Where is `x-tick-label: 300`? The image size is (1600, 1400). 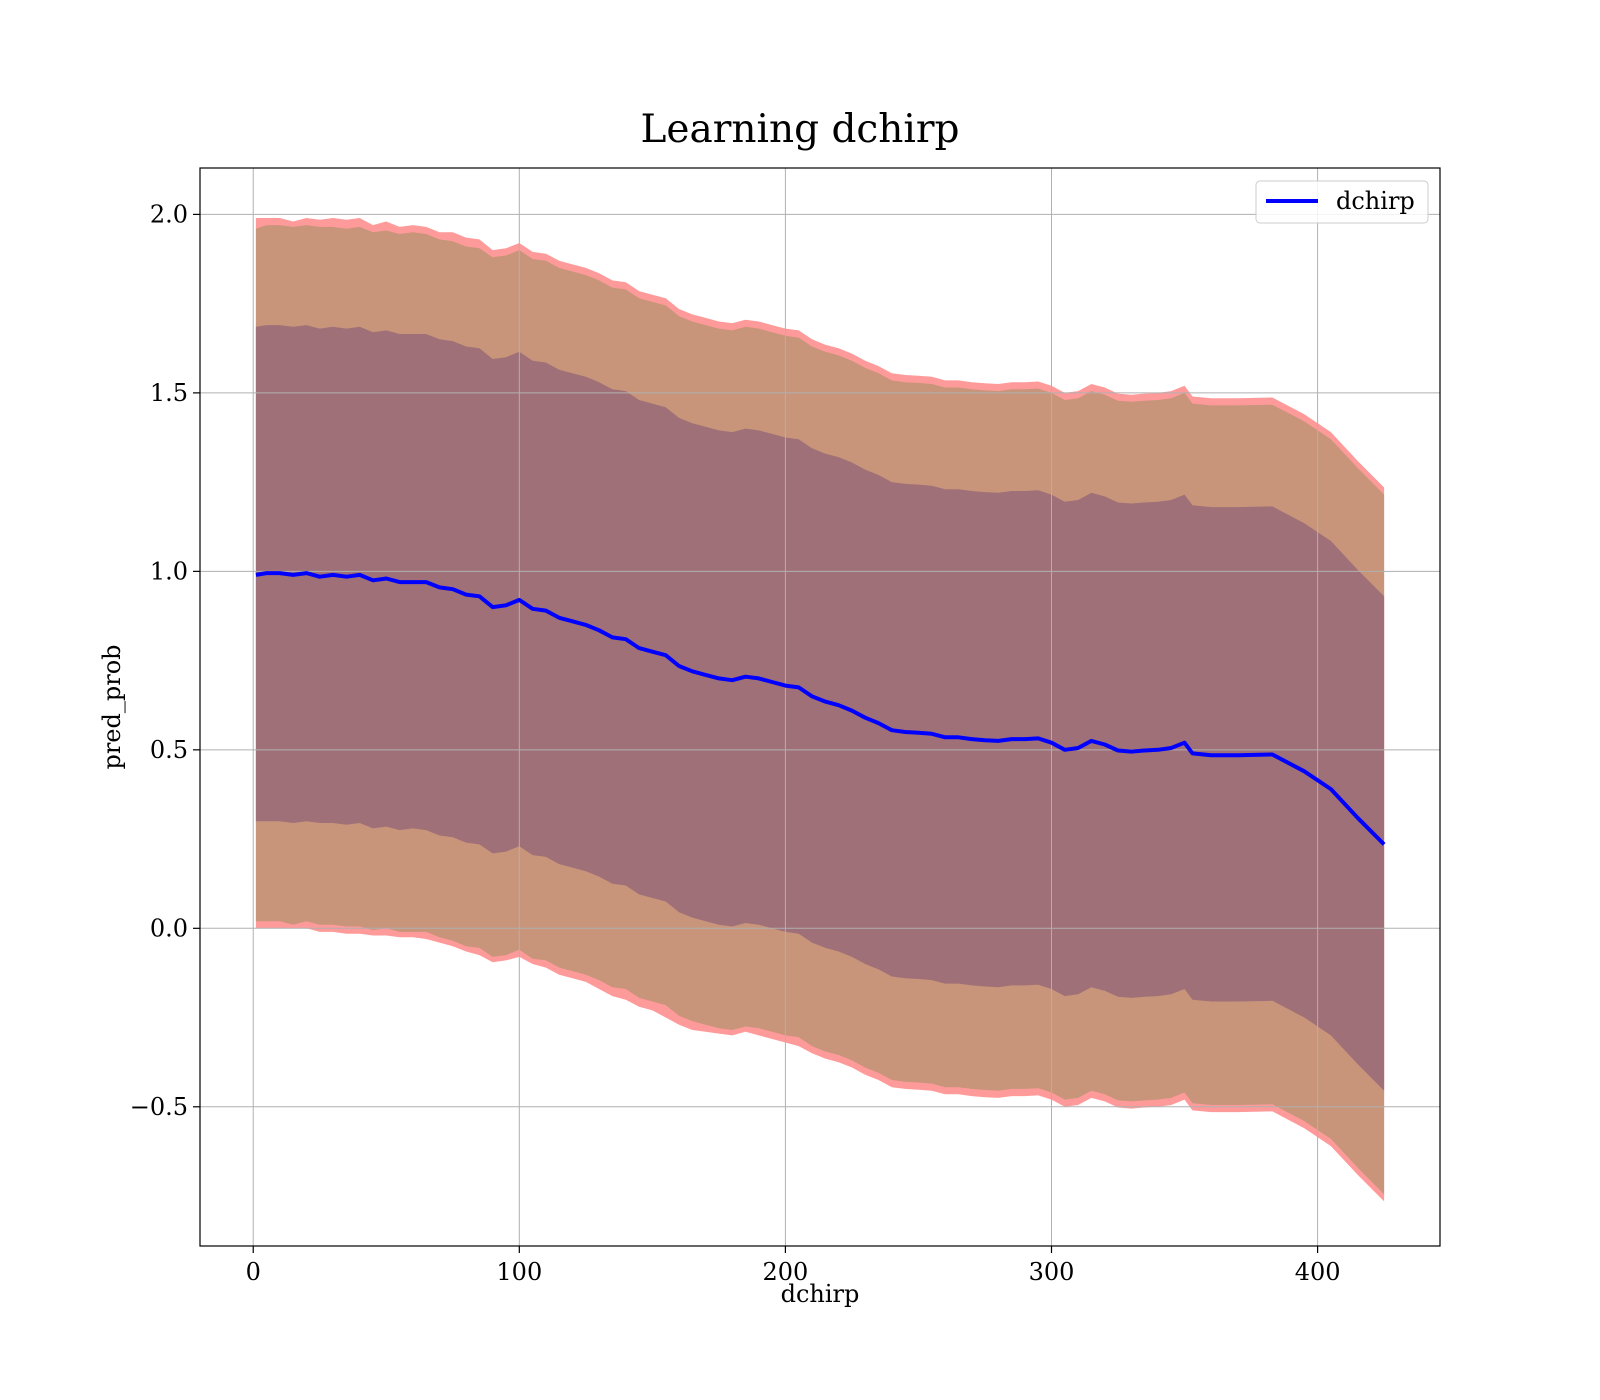
x-tick-label: 300 is located at coordinates (1052, 1272).